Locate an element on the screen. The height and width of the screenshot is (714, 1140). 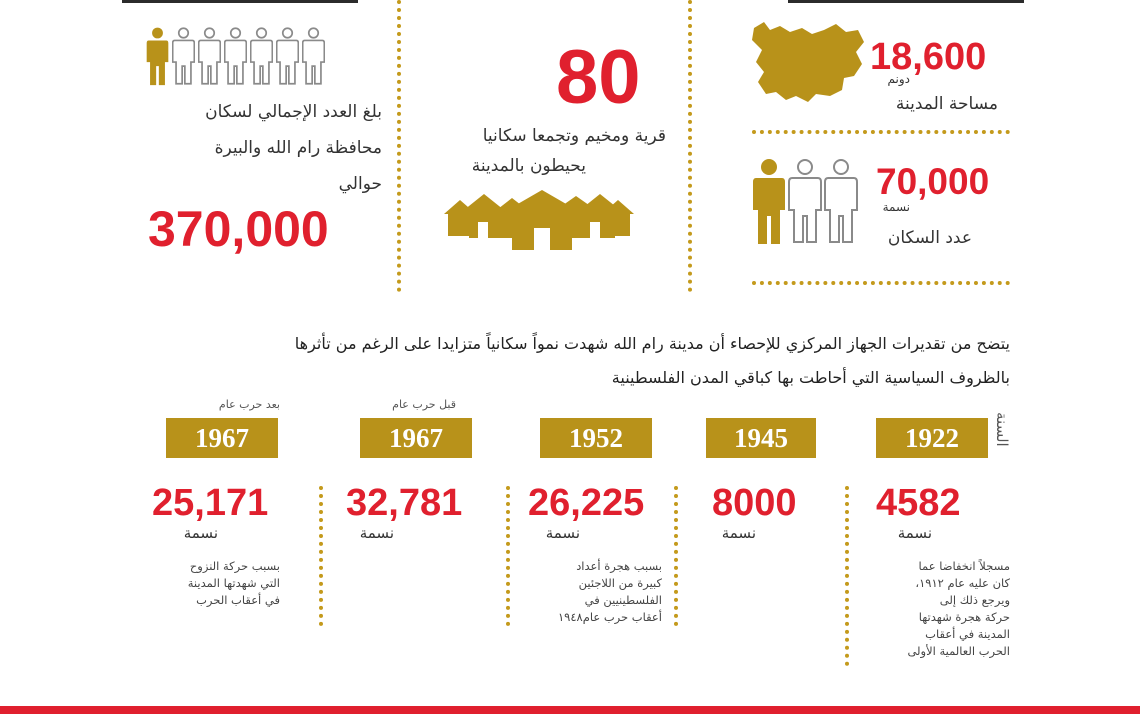
population-unit: نسمة is located at coordinates (896, 207).